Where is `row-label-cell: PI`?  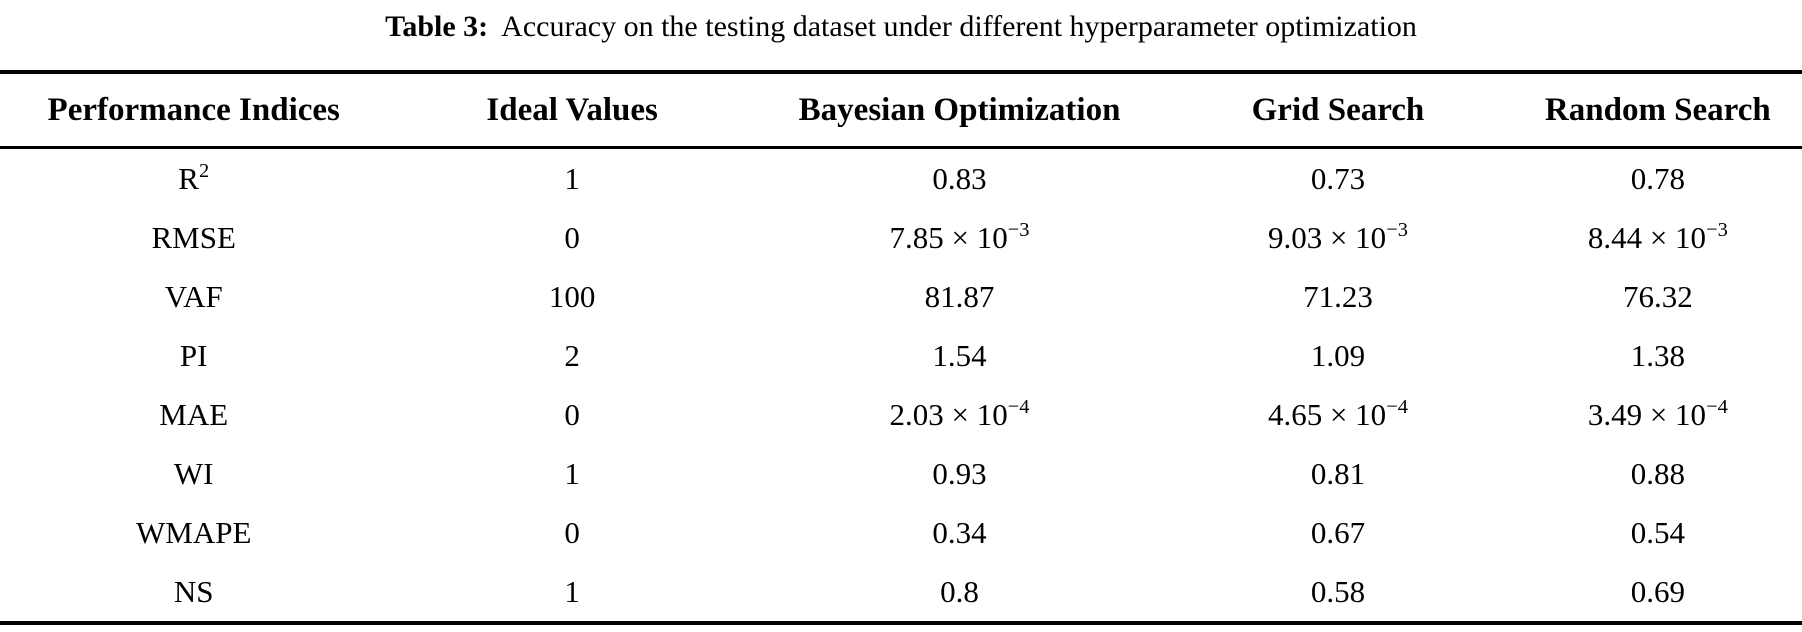 row-label-cell: PI is located at coordinates (193, 355).